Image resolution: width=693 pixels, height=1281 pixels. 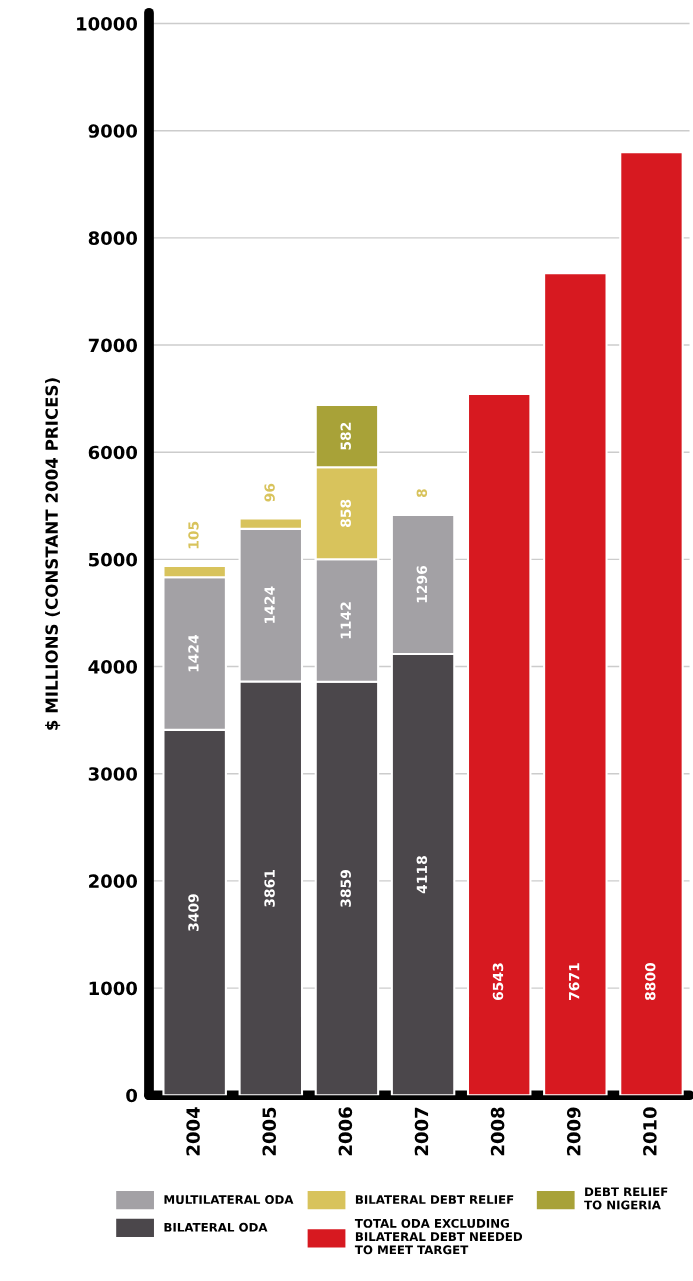 What do you see at coordinates (422, 493) in the screenshot?
I see `data-label: 8` at bounding box center [422, 493].